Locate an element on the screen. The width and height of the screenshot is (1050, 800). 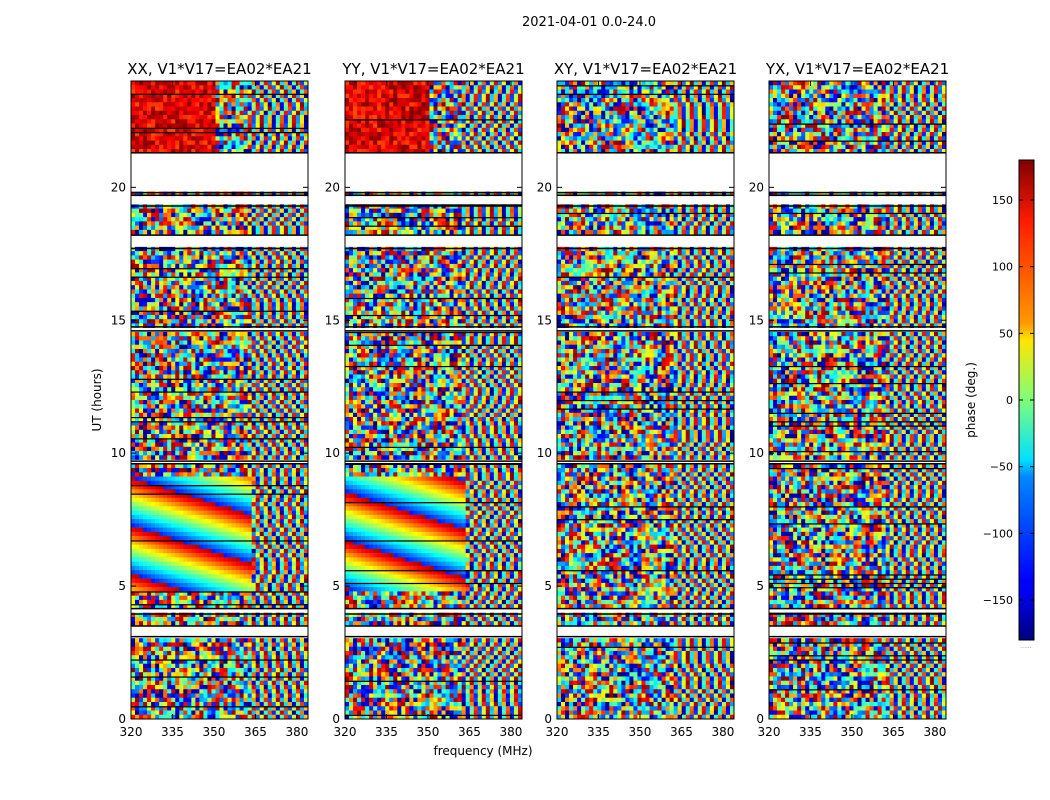
colorbar-tick-label: −100 is located at coordinates (998, 533).